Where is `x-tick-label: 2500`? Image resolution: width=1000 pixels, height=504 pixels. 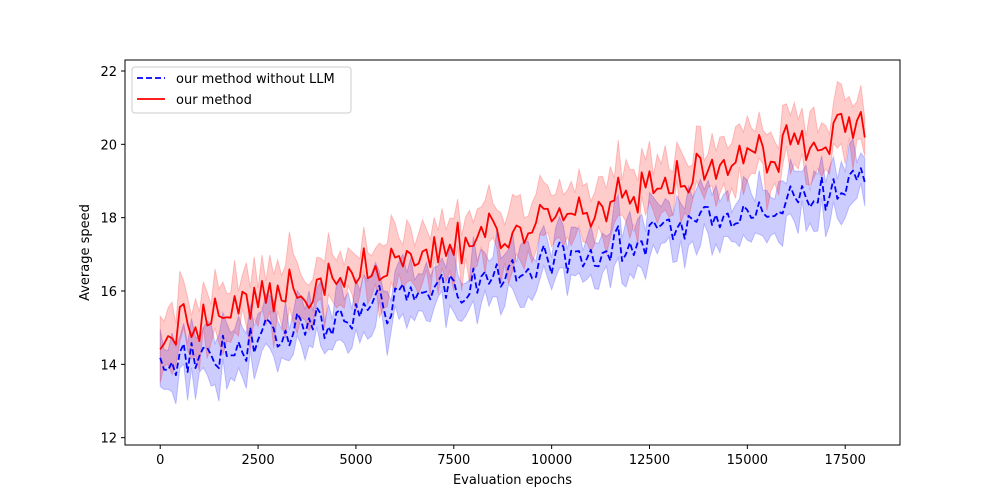
x-tick-label: 2500 is located at coordinates (258, 460).